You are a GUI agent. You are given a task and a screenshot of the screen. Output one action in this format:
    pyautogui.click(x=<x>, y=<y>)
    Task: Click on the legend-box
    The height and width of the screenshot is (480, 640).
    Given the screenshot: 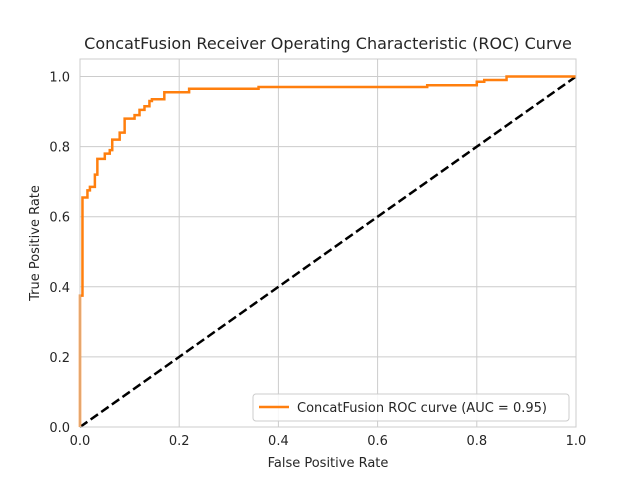 What is the action you would take?
    pyautogui.click(x=411, y=407)
    